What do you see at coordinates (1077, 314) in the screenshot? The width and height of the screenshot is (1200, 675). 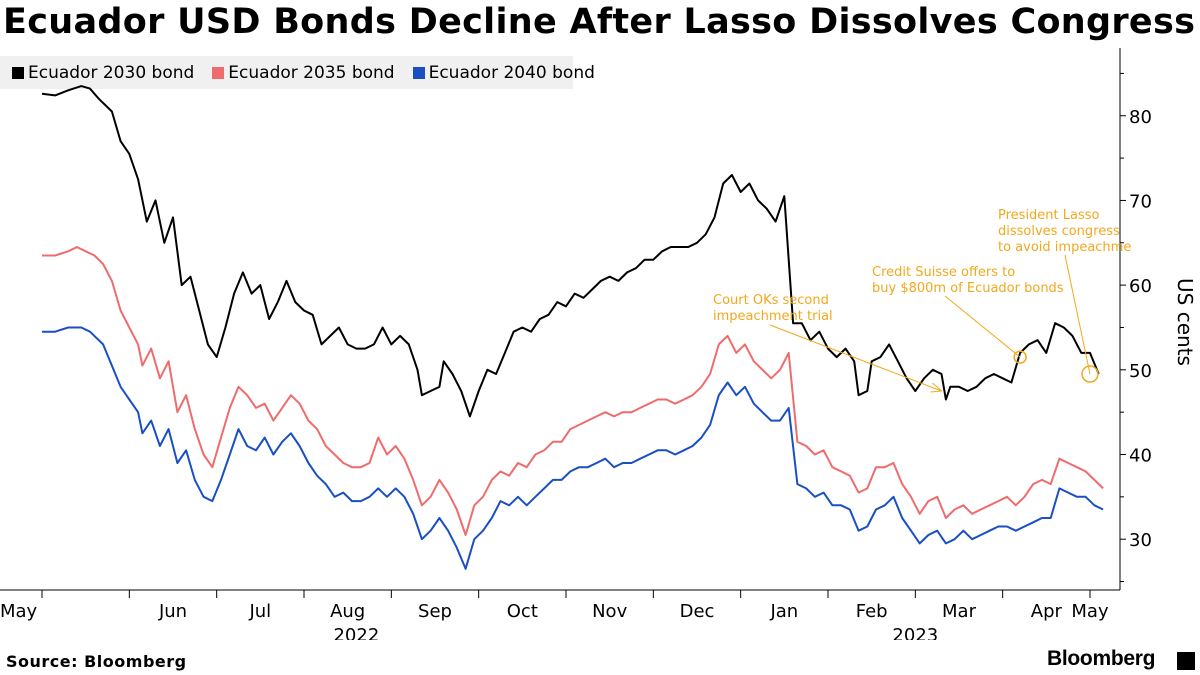 I see `annotation-3-leader` at bounding box center [1077, 314].